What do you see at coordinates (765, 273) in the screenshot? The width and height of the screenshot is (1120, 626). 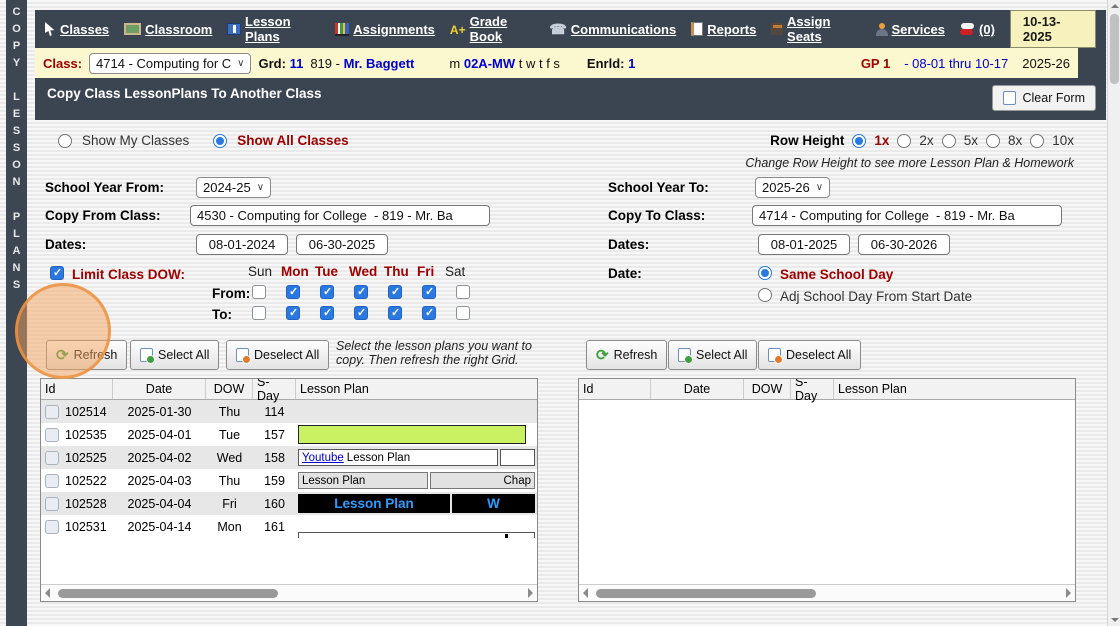 I see `same-school-day-radio` at bounding box center [765, 273].